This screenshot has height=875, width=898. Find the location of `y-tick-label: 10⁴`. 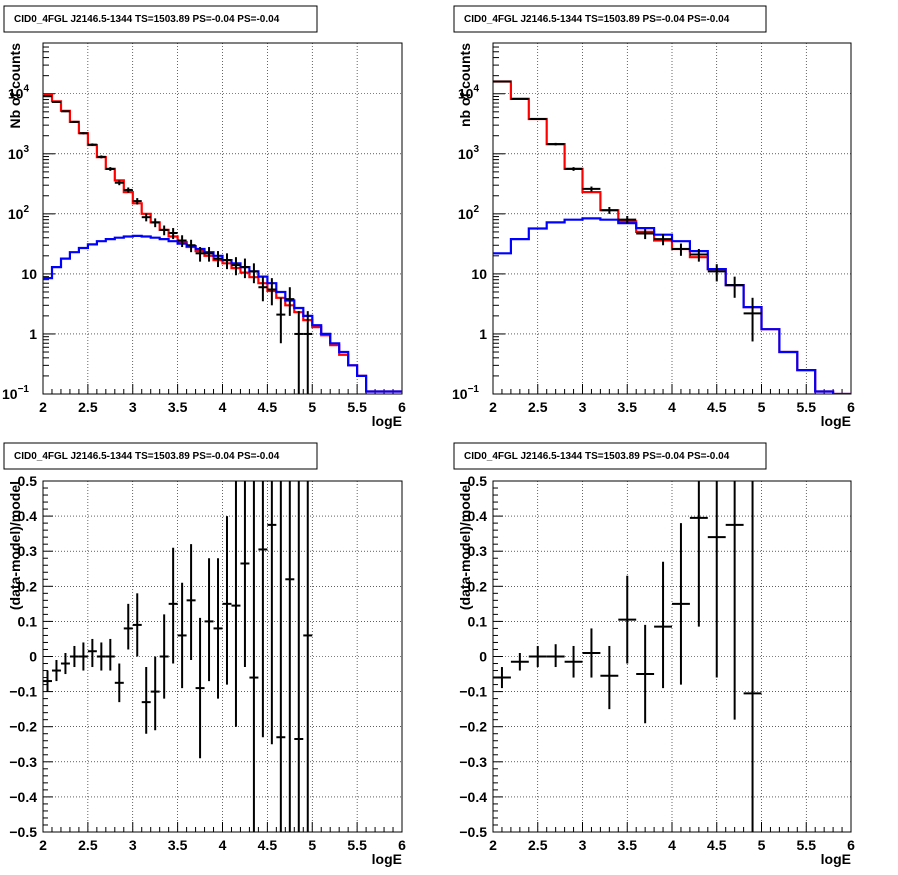

y-tick-label: 10⁴ is located at coordinates (469, 93).